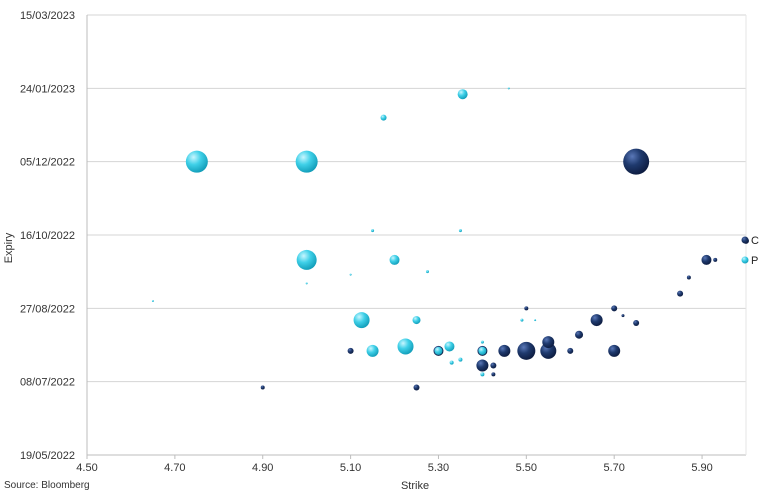  What do you see at coordinates (262, 468) in the screenshot?
I see `x-tick-label: 4.90` at bounding box center [262, 468].